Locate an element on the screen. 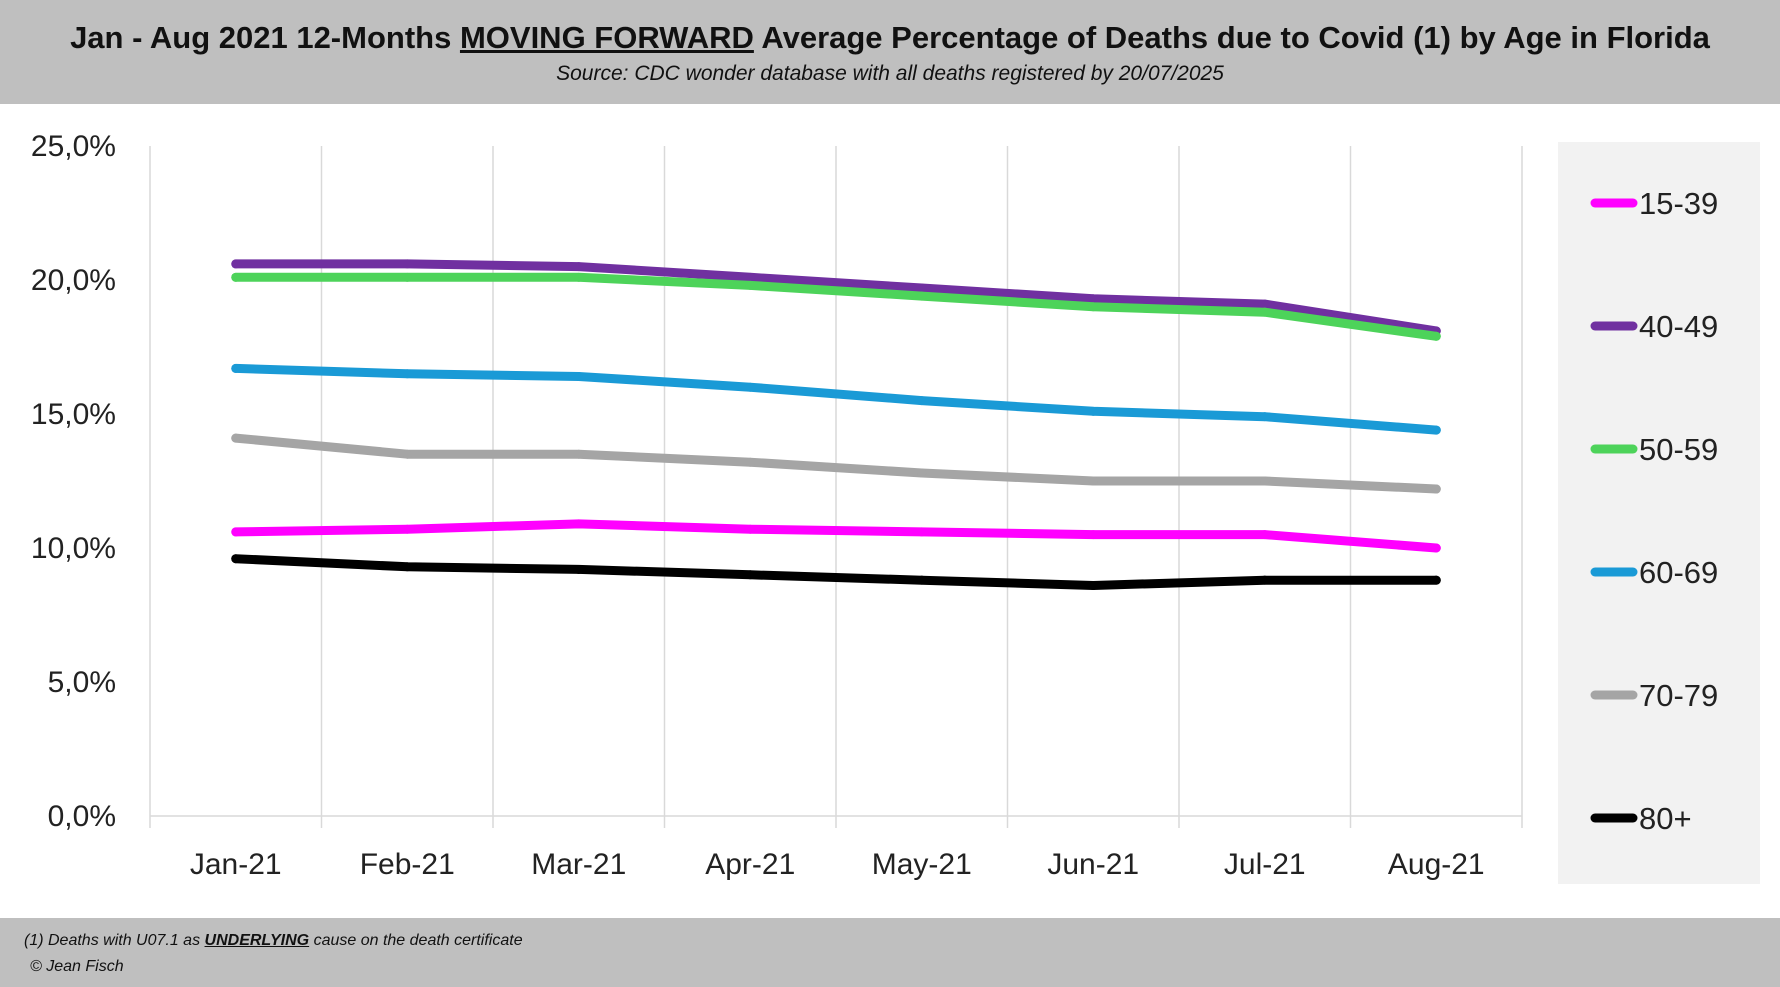 This screenshot has width=1780, height=987. legend-label-80+: 80+ is located at coordinates (1665, 818).